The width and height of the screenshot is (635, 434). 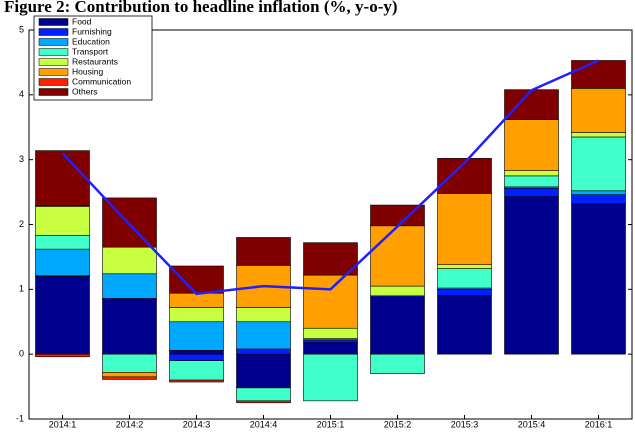 What do you see at coordinates (21, 94) in the screenshot?
I see `y-tick-label: 4` at bounding box center [21, 94].